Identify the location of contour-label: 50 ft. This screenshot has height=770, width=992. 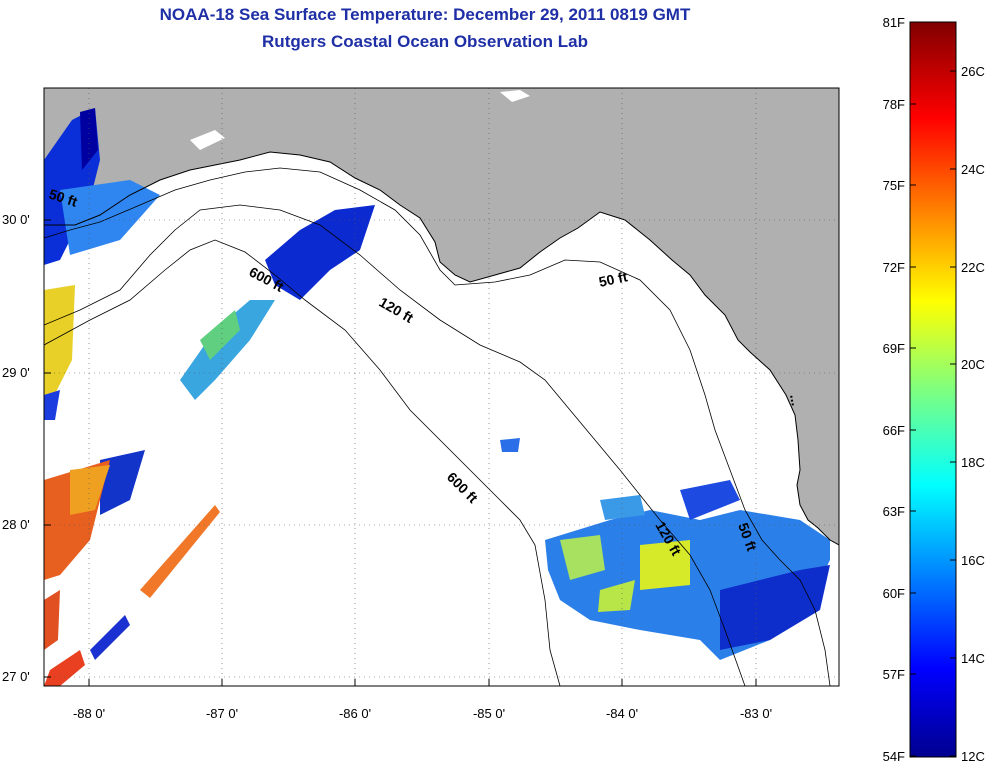
(613, 279).